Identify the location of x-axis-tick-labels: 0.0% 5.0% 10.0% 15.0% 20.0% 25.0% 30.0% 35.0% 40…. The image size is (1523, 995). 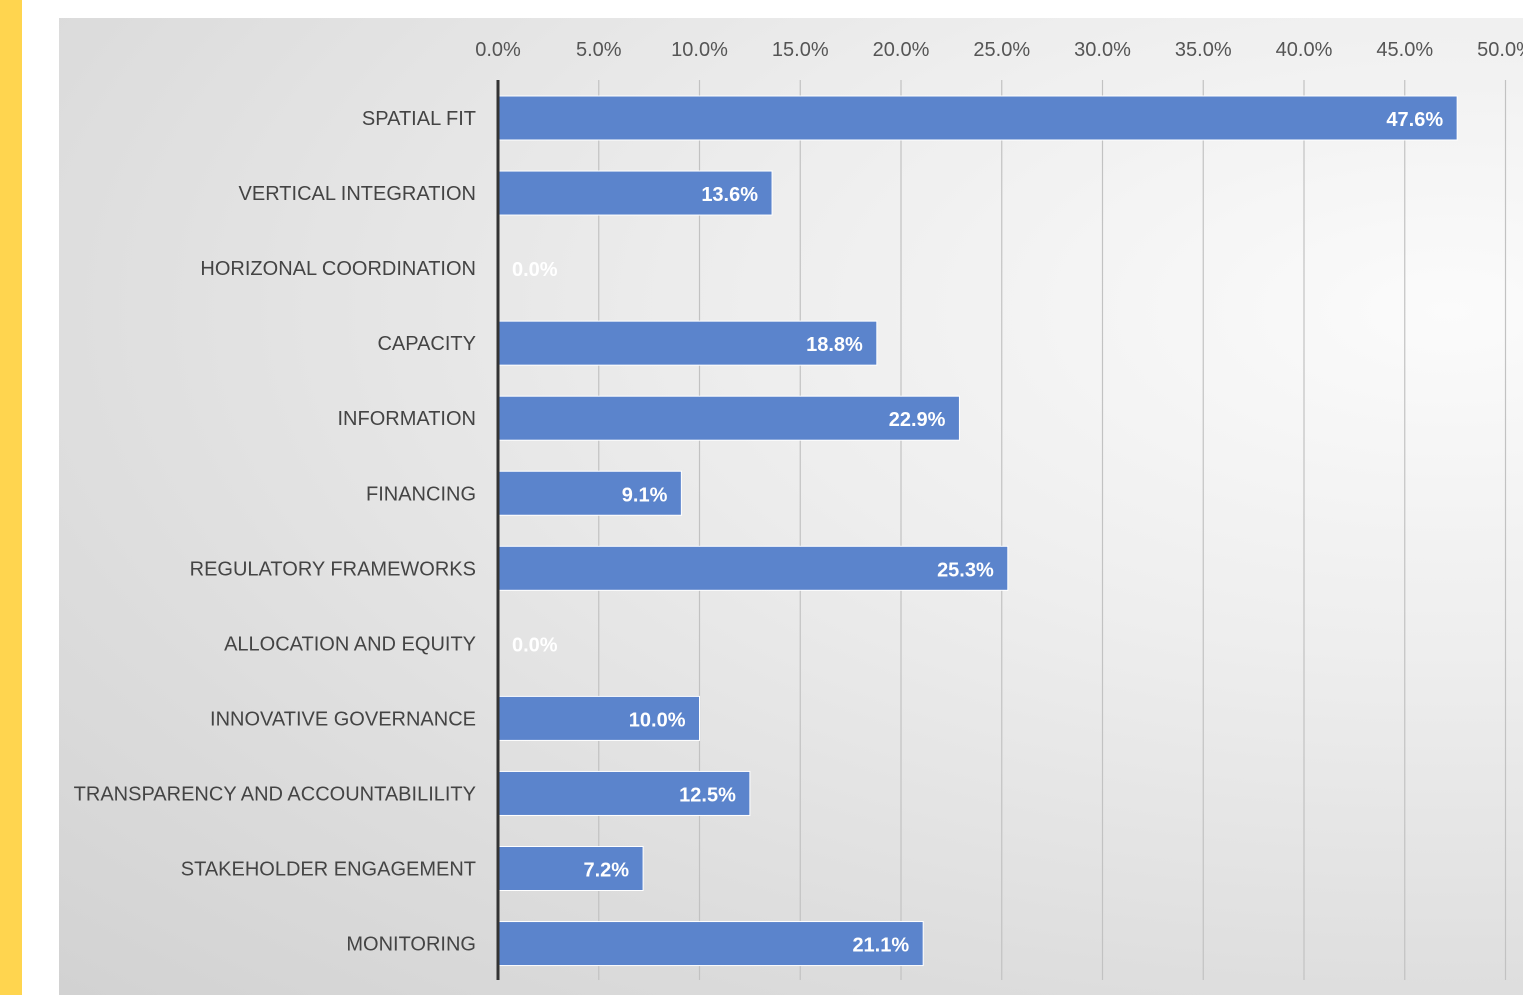
(999, 50).